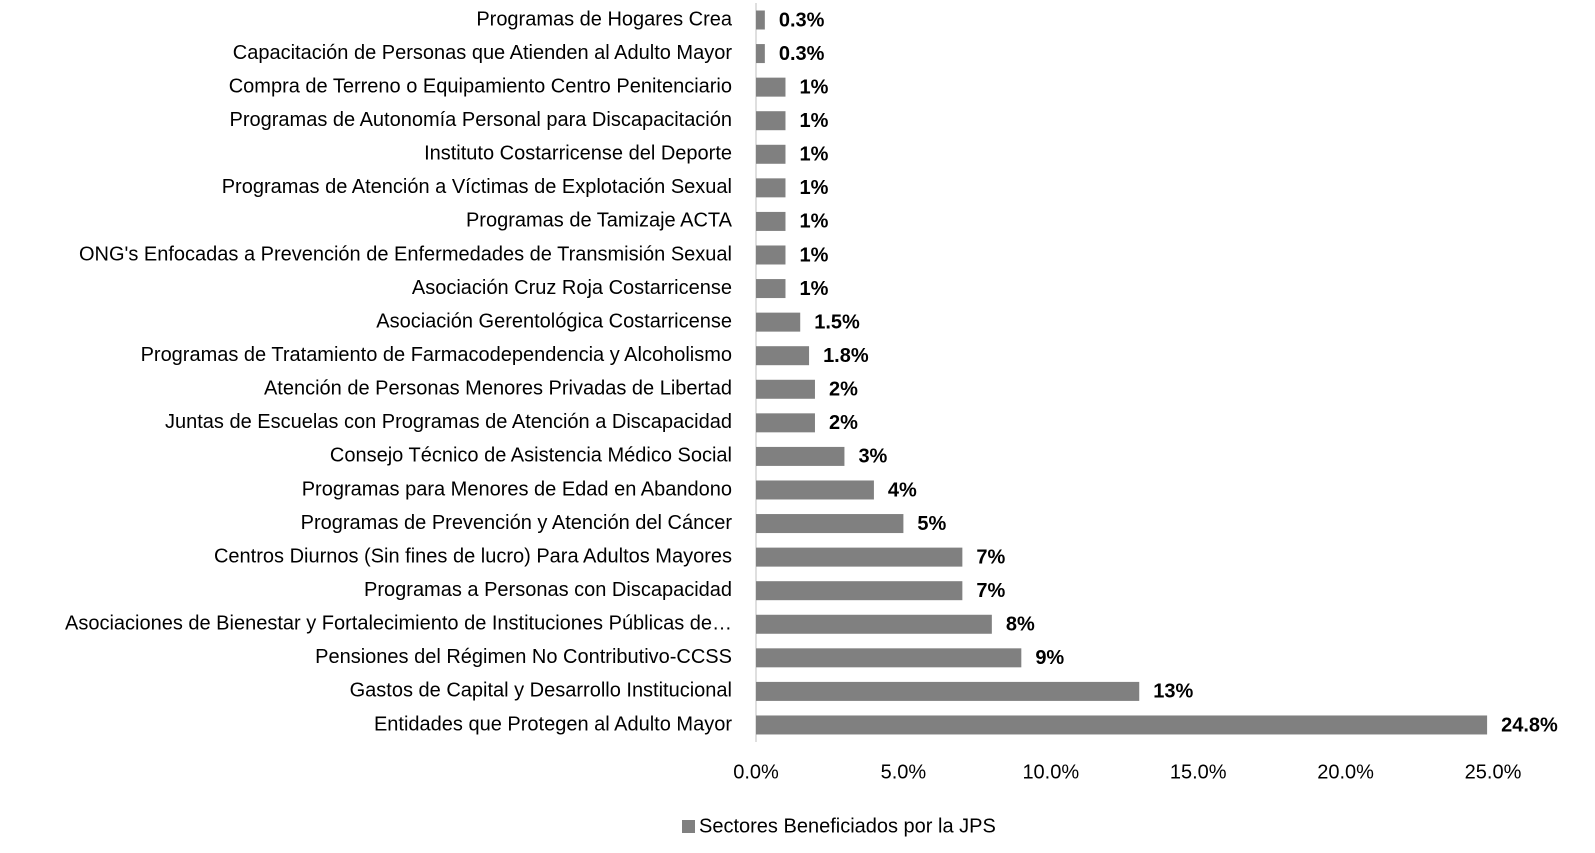  What do you see at coordinates (1173, 692) in the screenshot?
I see `value-label: 13%` at bounding box center [1173, 692].